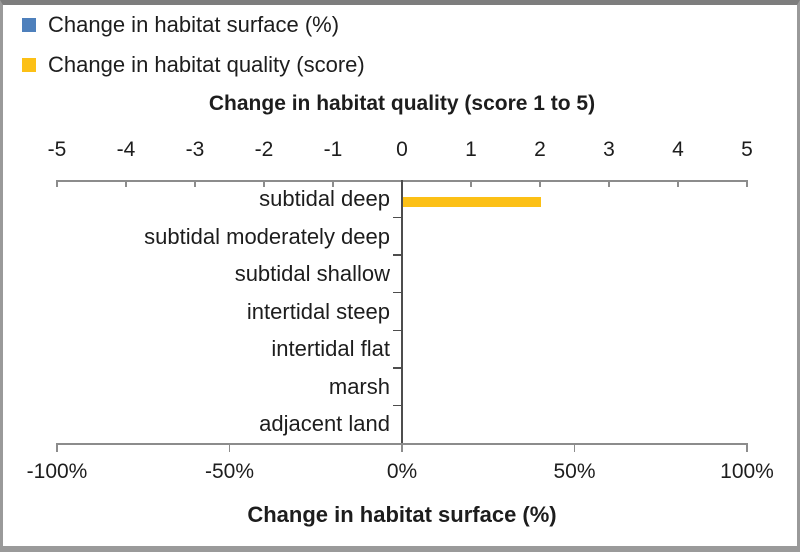 Image resolution: width=800 pixels, height=552 pixels. I want to click on bottom-axis-tick-label: -50%, so click(229, 471).